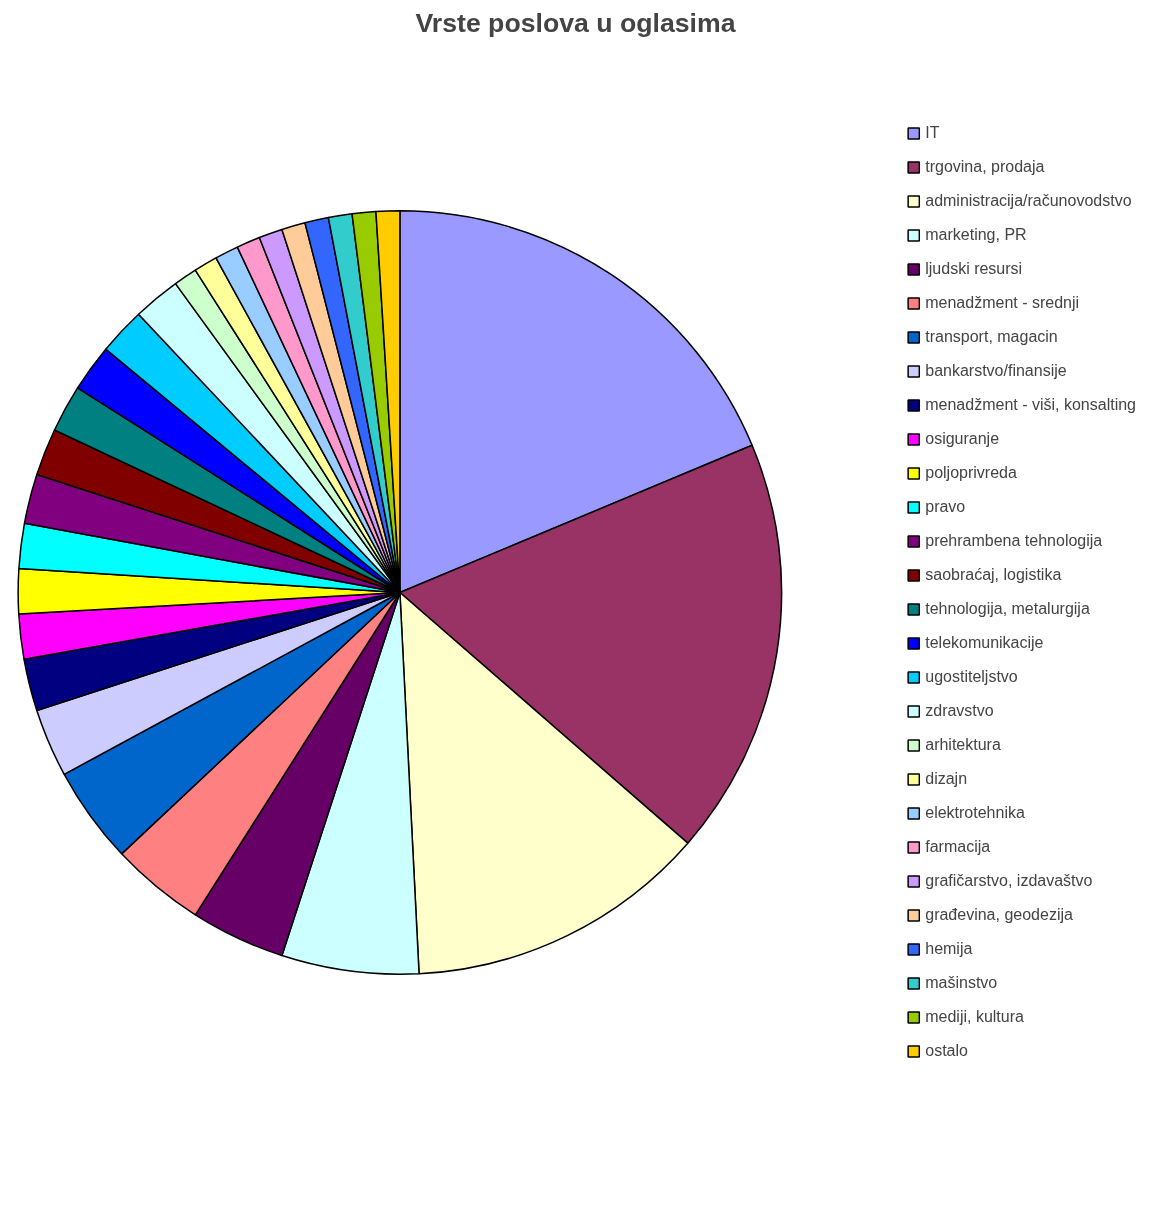  Describe the element at coordinates (946, 779) in the screenshot. I see `legend-label: dizajn` at that location.